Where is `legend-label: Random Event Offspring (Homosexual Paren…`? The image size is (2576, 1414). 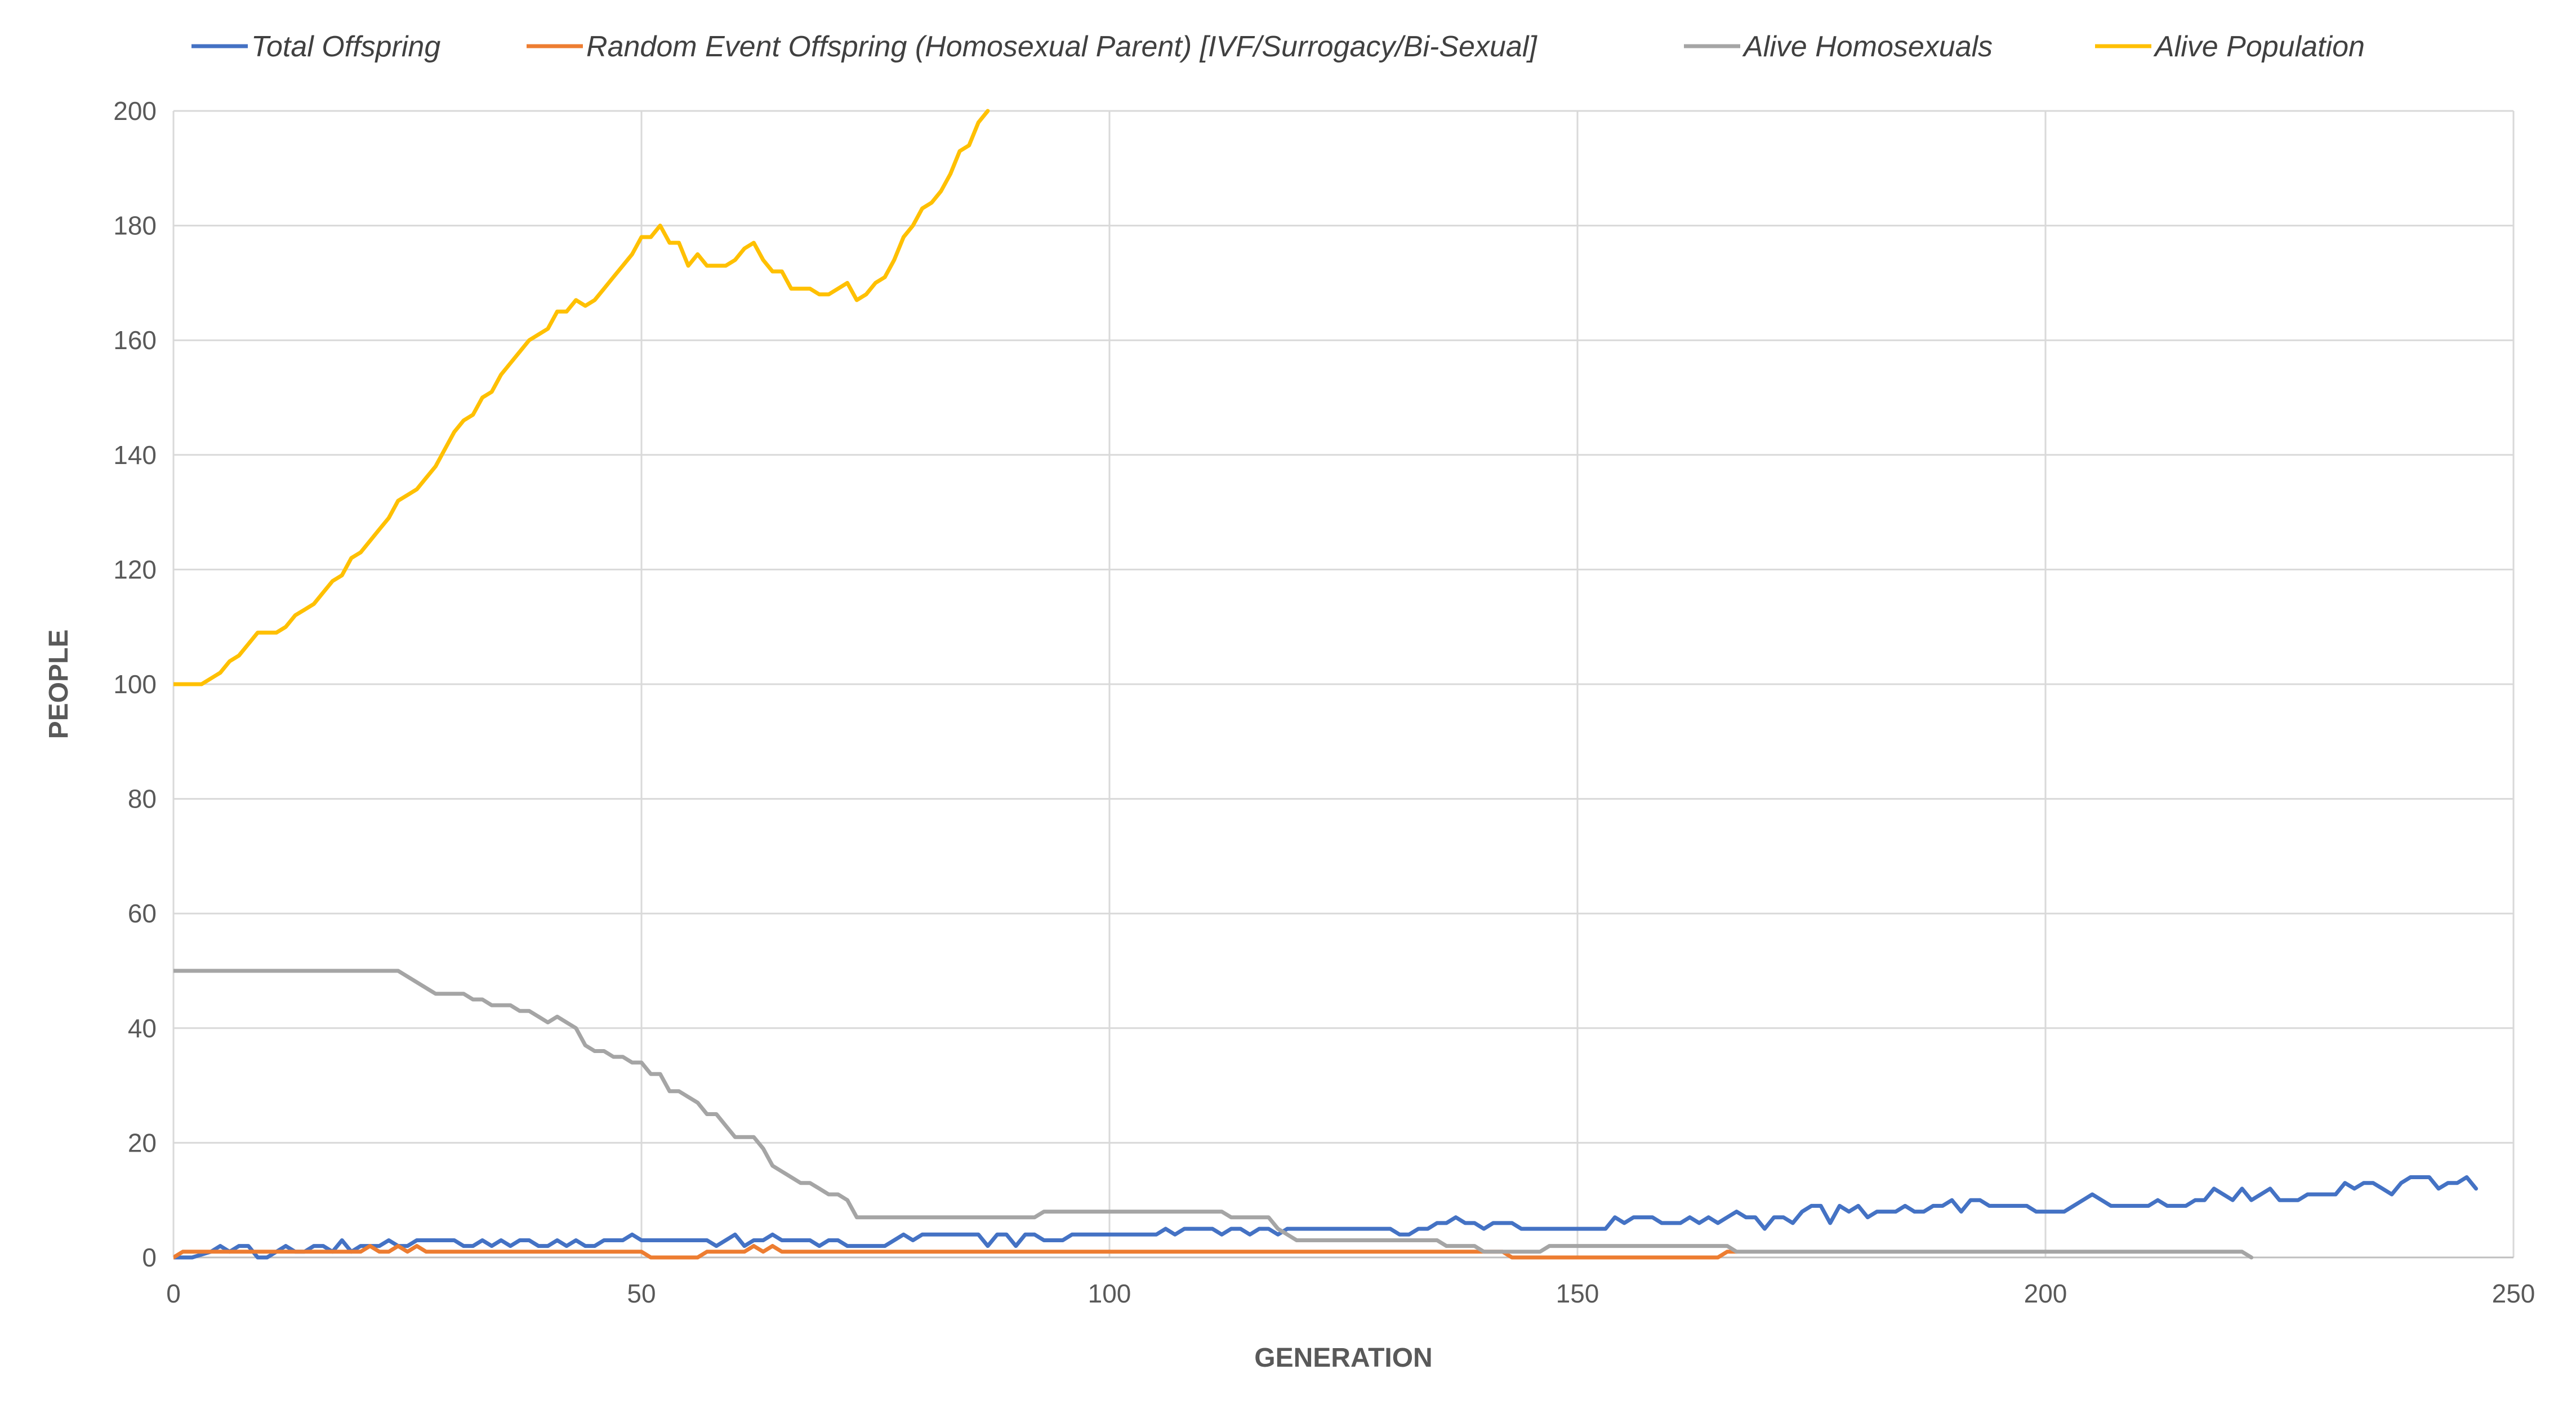
legend-label: Random Event Offspring (Homosexual Paren… is located at coordinates (1061, 46).